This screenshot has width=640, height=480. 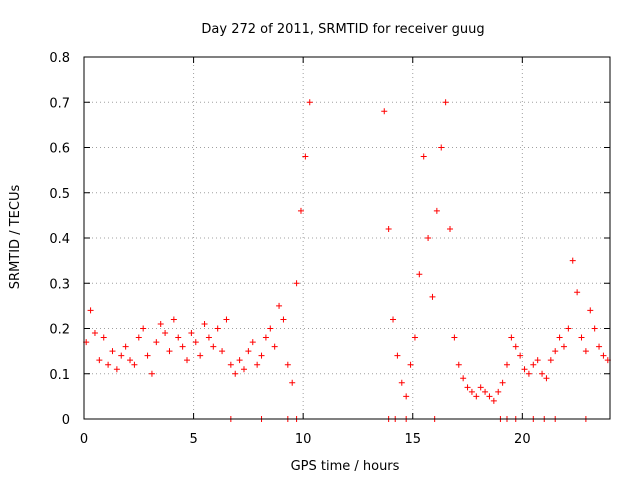 I want to click on y-axis-label: SRMTID / TECUs, so click(x=15, y=237).